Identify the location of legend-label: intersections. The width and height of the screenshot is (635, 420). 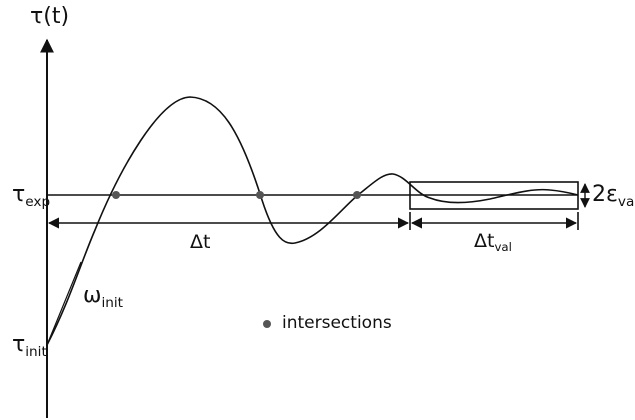
(337, 323).